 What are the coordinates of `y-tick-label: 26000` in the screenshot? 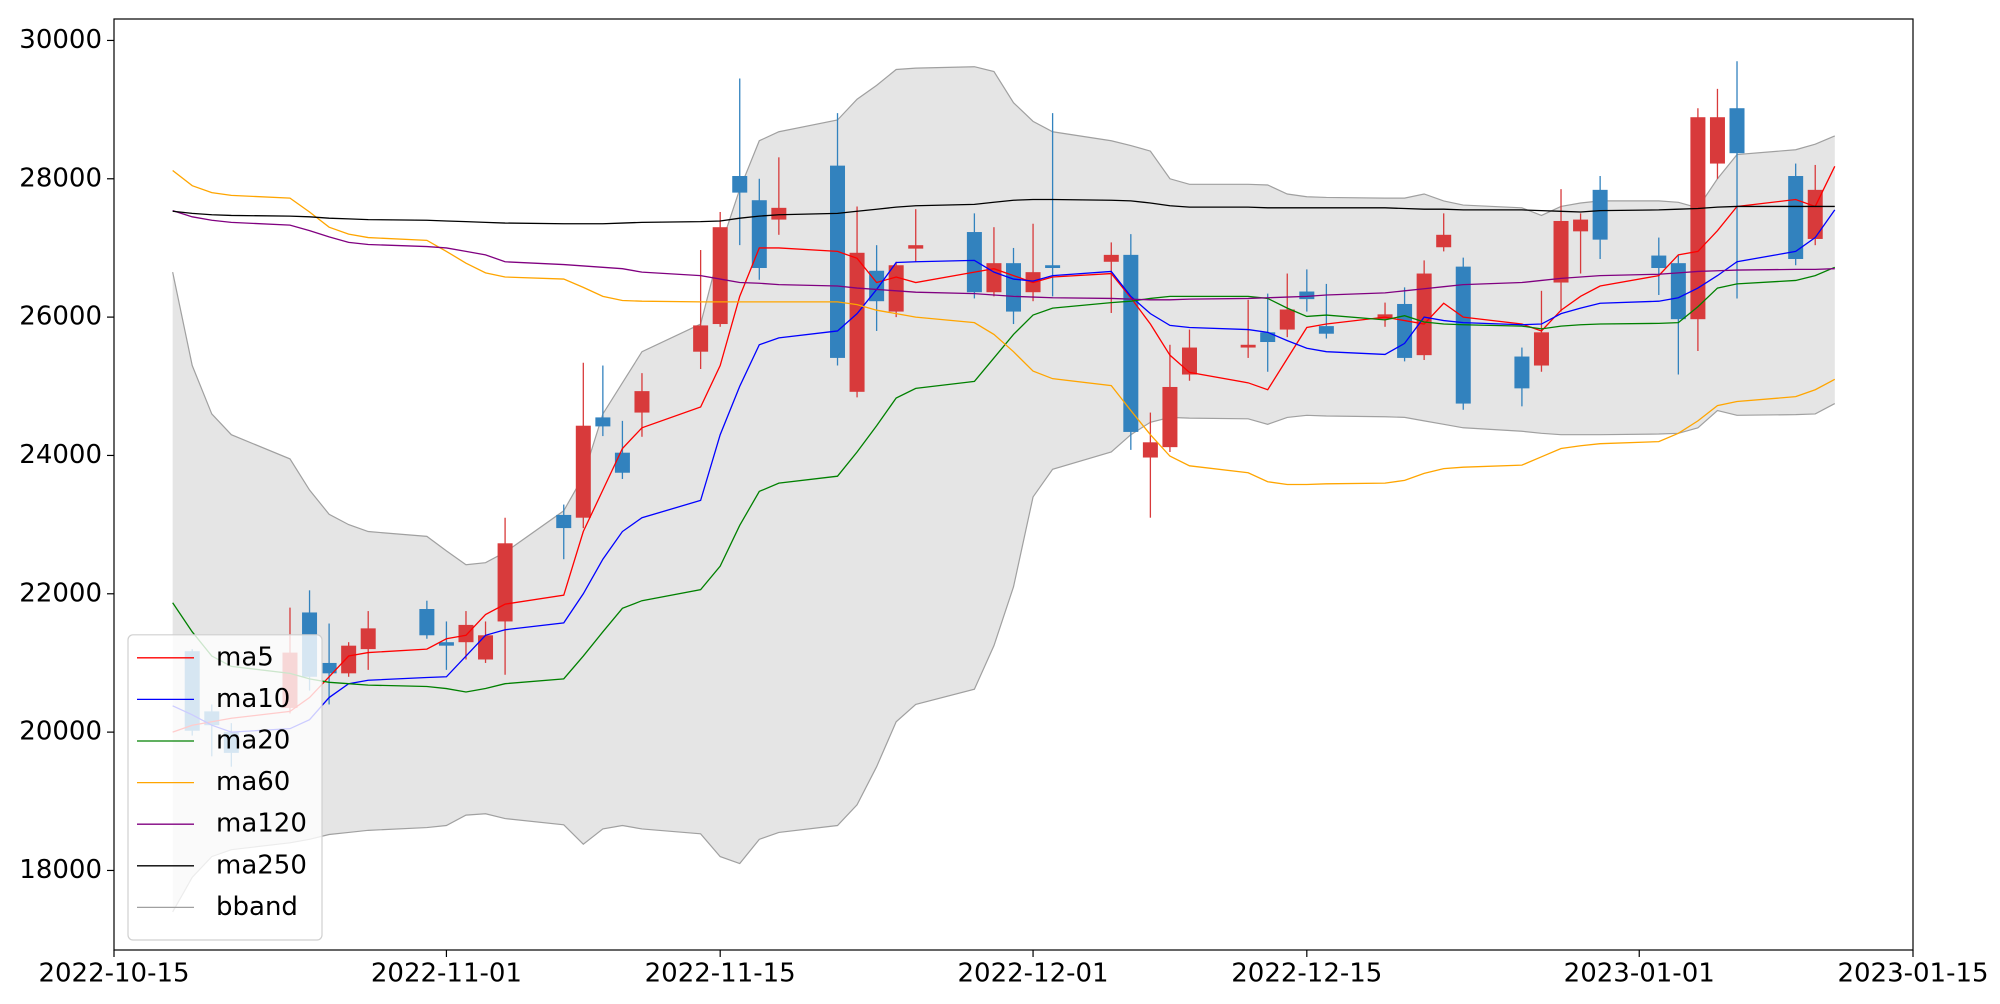 It's located at (60, 317).